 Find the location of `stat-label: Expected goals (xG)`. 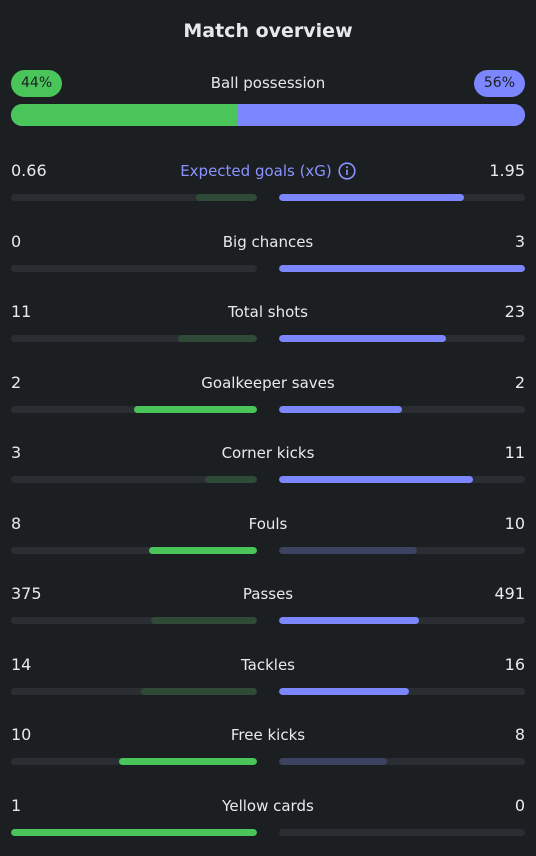

stat-label: Expected goals (xG) is located at coordinates (268, 171).